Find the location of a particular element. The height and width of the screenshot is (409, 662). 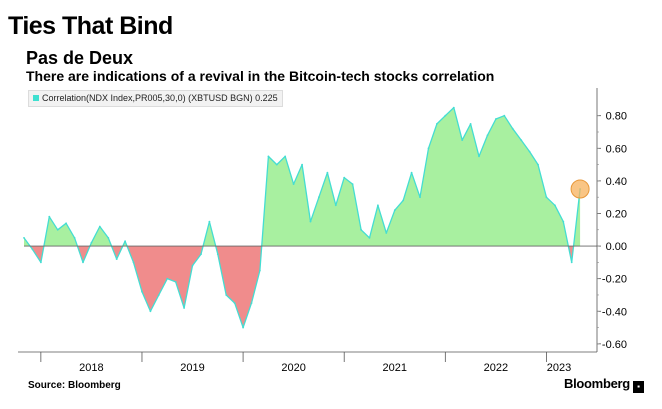

x-tick-label: 2023 is located at coordinates (559, 368).